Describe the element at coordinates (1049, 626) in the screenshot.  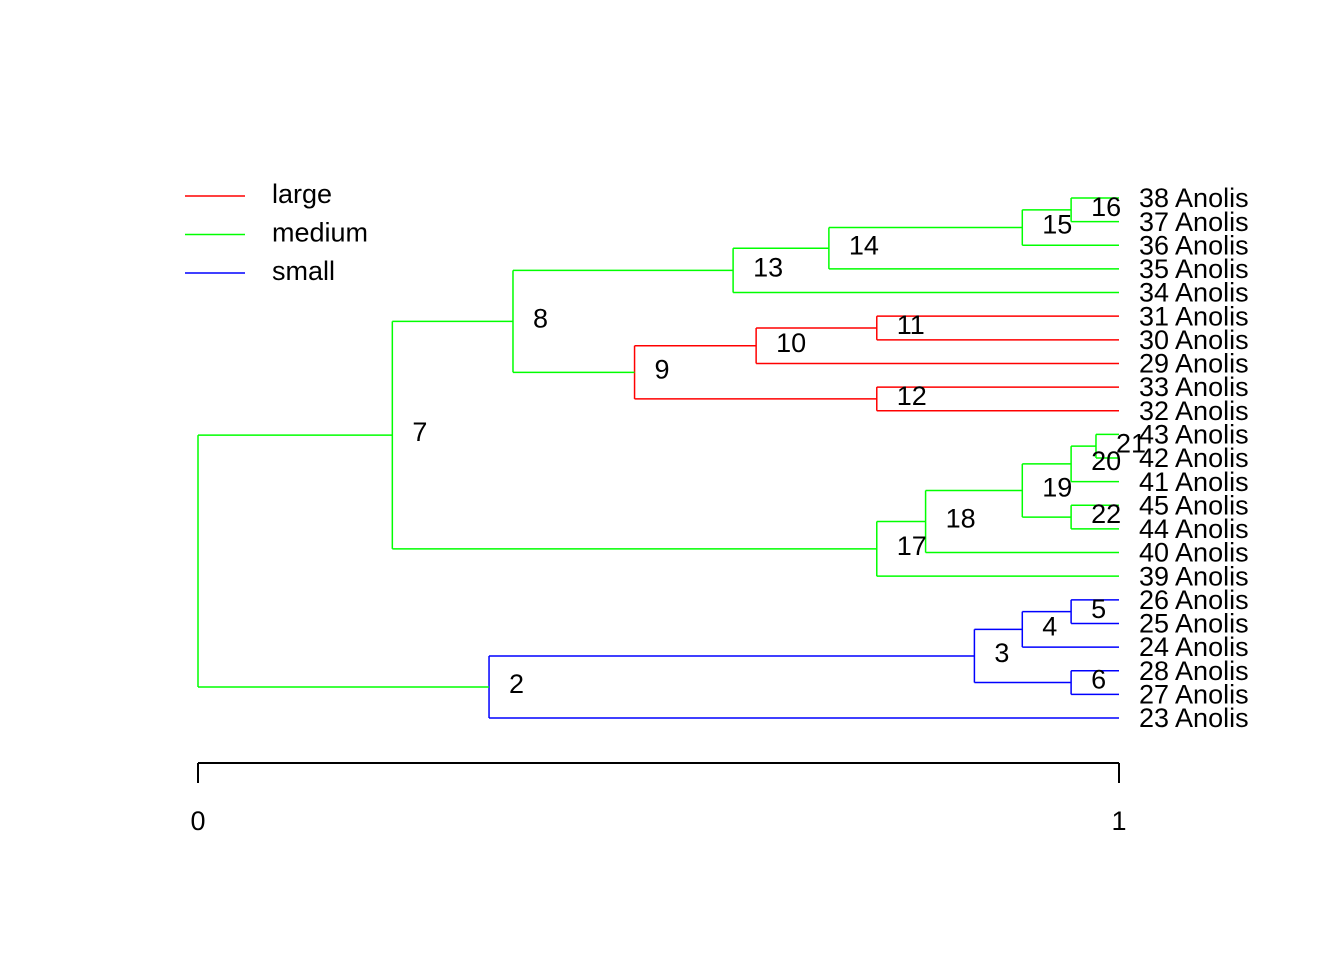
I see `node-label: 4` at that location.